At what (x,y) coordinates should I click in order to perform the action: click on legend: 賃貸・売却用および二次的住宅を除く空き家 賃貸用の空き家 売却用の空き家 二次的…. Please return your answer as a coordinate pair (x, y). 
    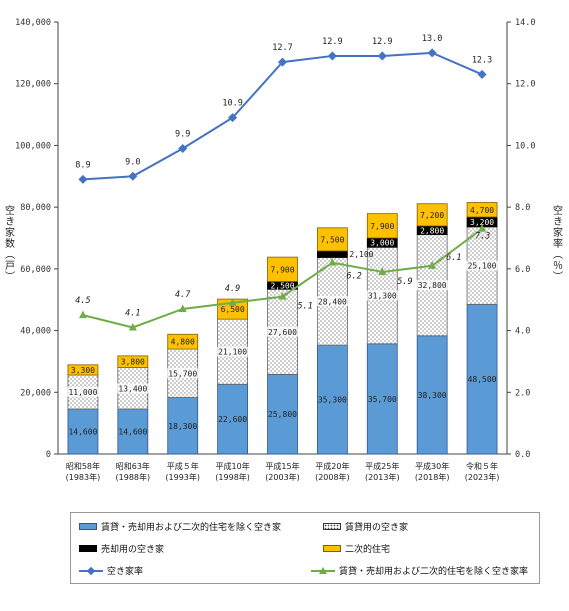
    Looking at the image, I should click on (305, 548).